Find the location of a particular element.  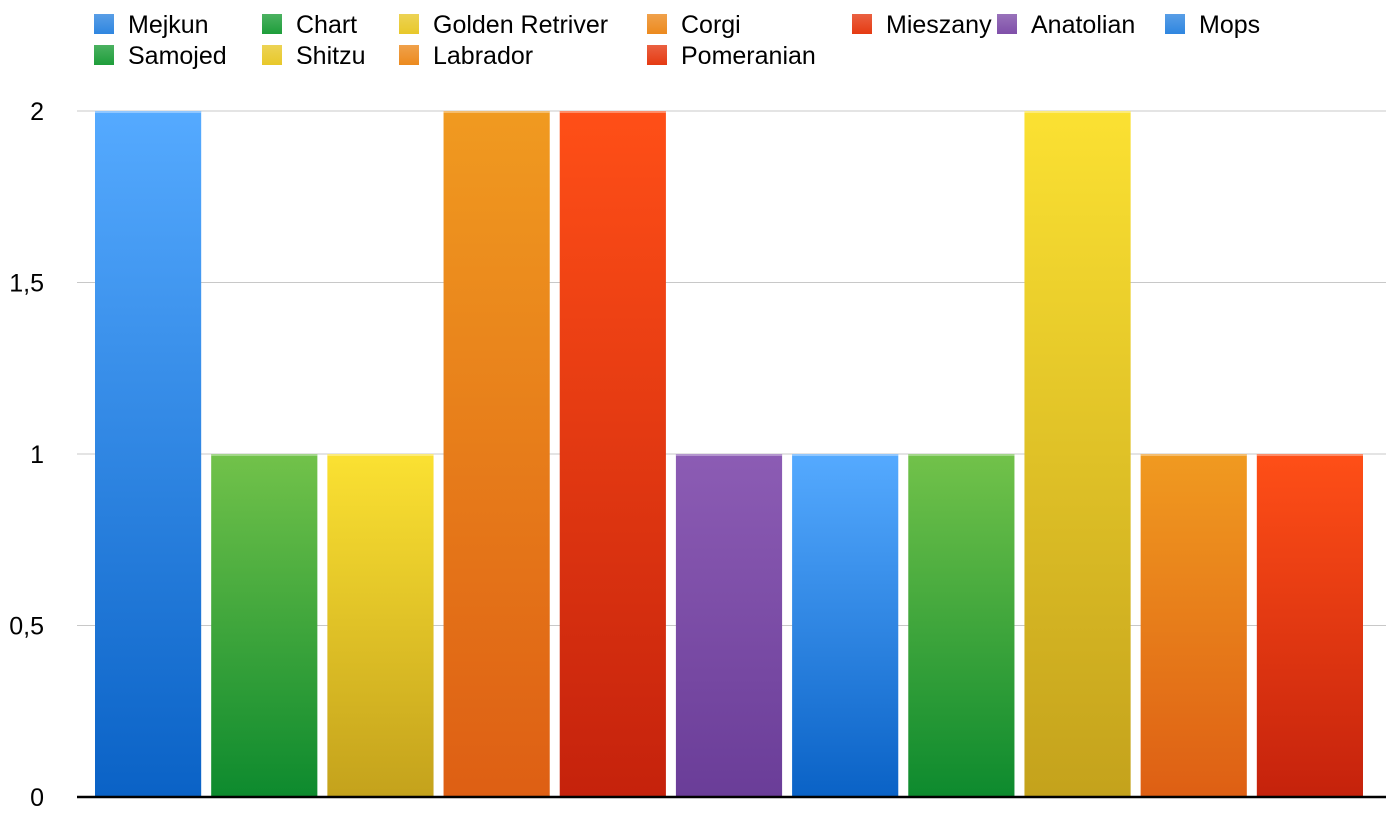

legend-item: Golden Retriver is located at coordinates (503, 25).